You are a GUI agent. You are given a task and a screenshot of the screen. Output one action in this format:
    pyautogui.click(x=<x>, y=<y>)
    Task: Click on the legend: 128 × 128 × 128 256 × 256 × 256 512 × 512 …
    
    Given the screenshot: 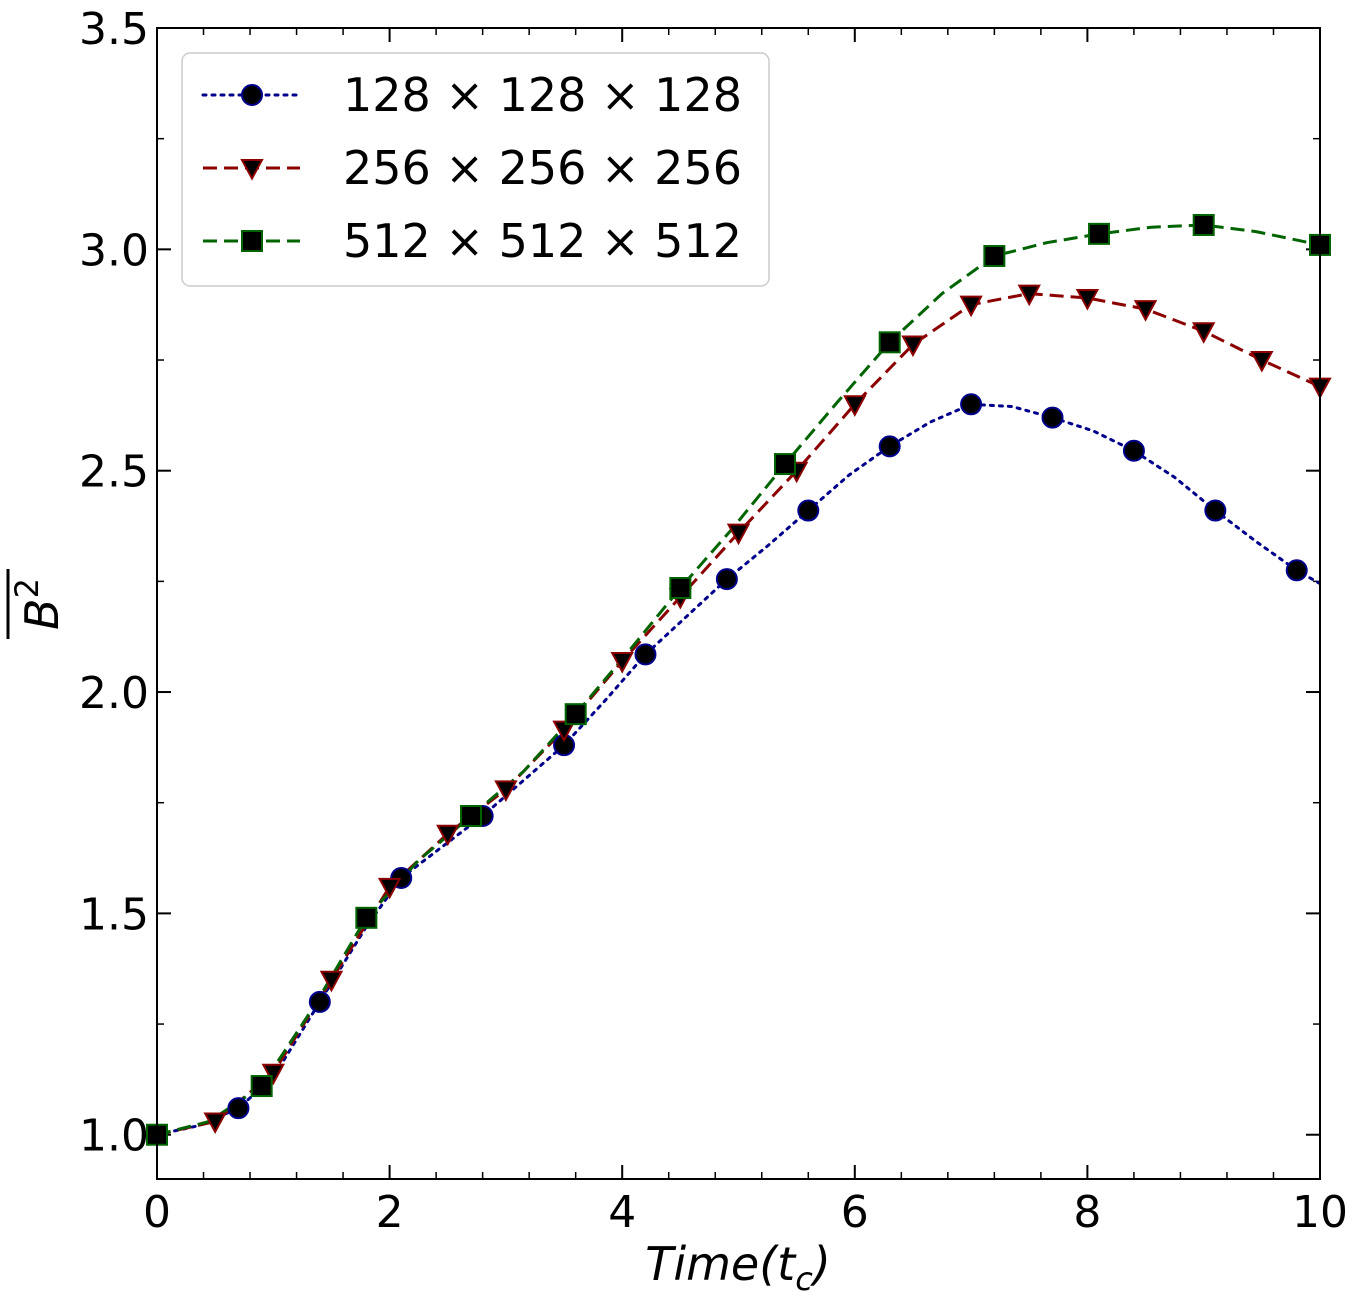 What is the action you would take?
    pyautogui.click(x=475, y=169)
    